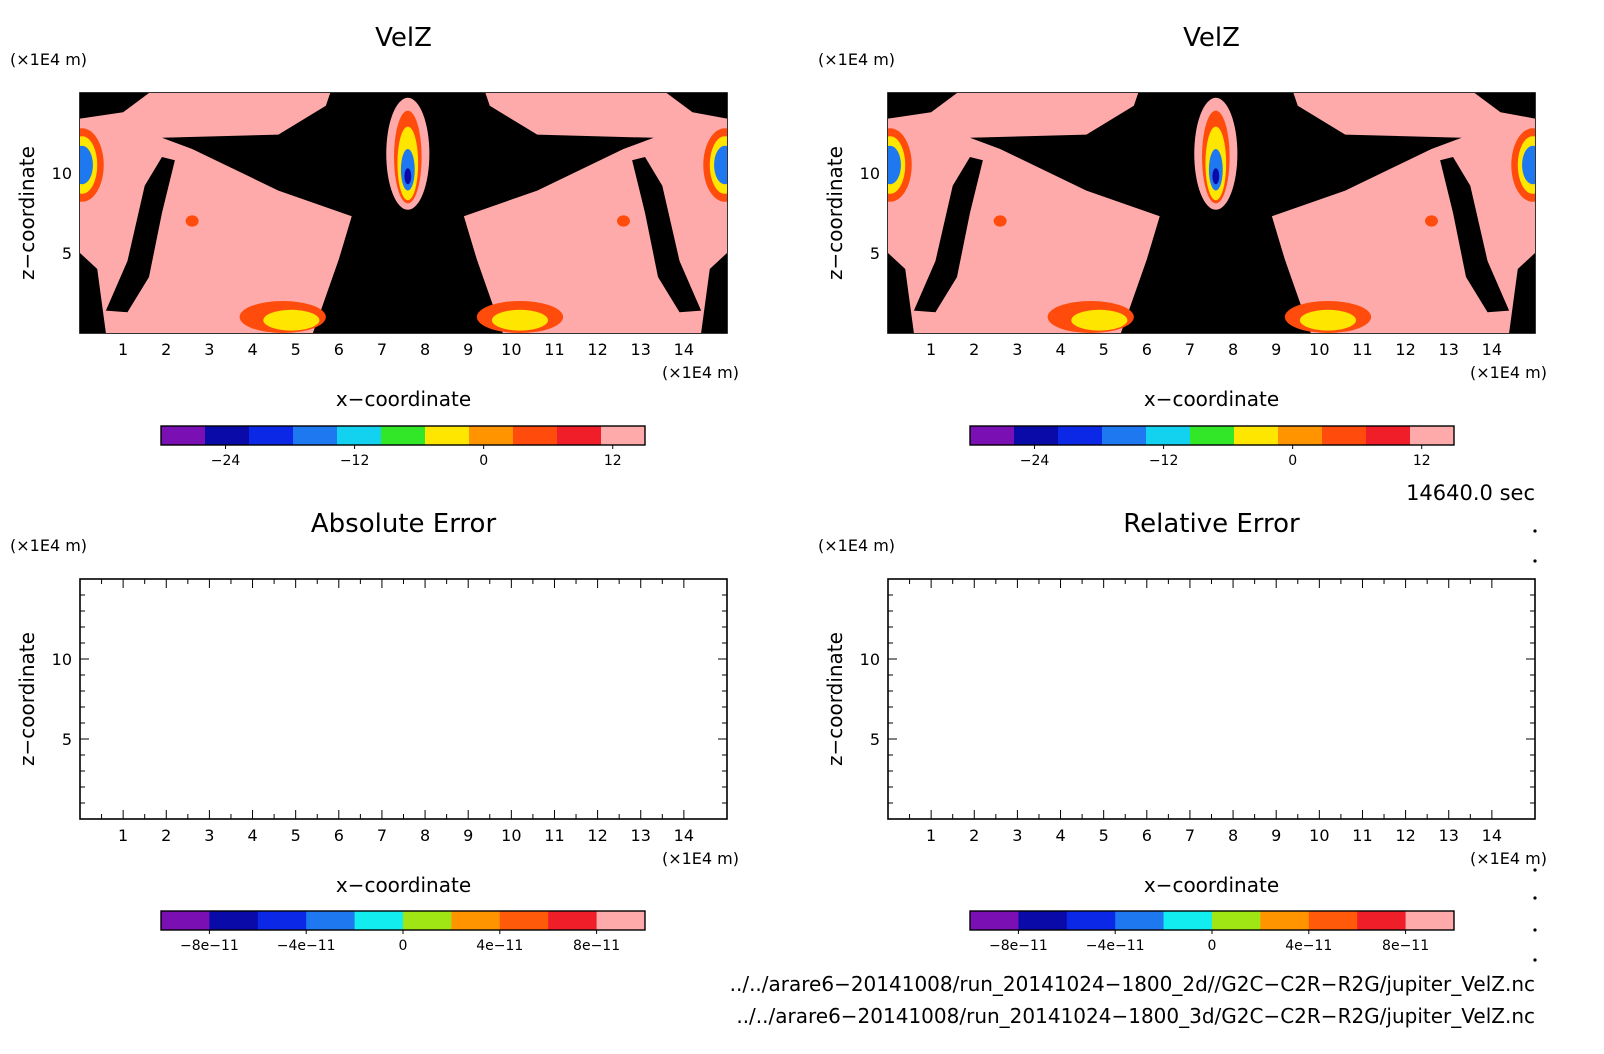 This screenshot has height=1054, width=1604. Describe the element at coordinates (931, 835) in the screenshot. I see `x-tick-label: 1` at that location.